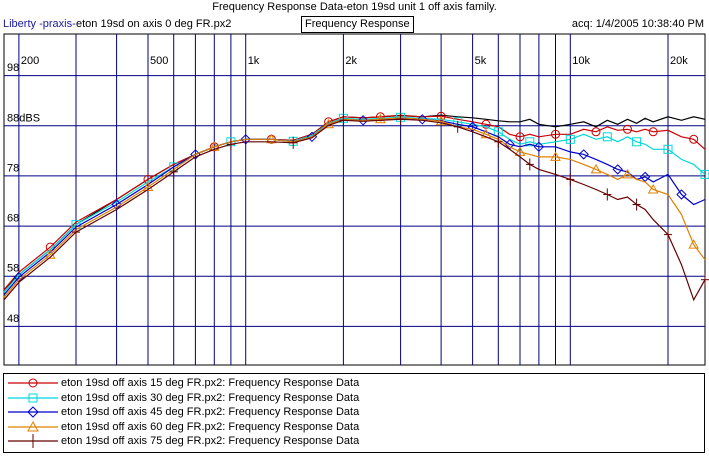 This screenshot has width=709, height=457. I want to click on y-tick-label: 68, so click(13, 219).